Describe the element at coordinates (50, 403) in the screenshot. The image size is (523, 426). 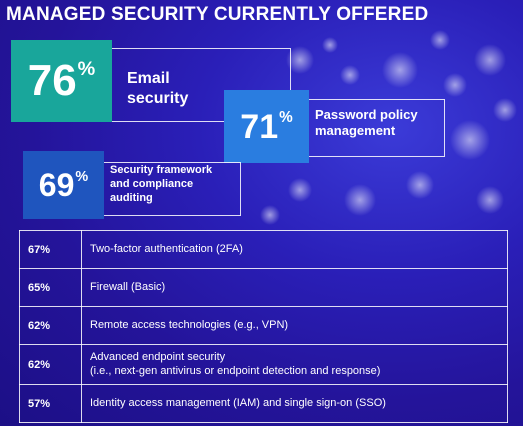
I see `row-percent: 57%` at that location.